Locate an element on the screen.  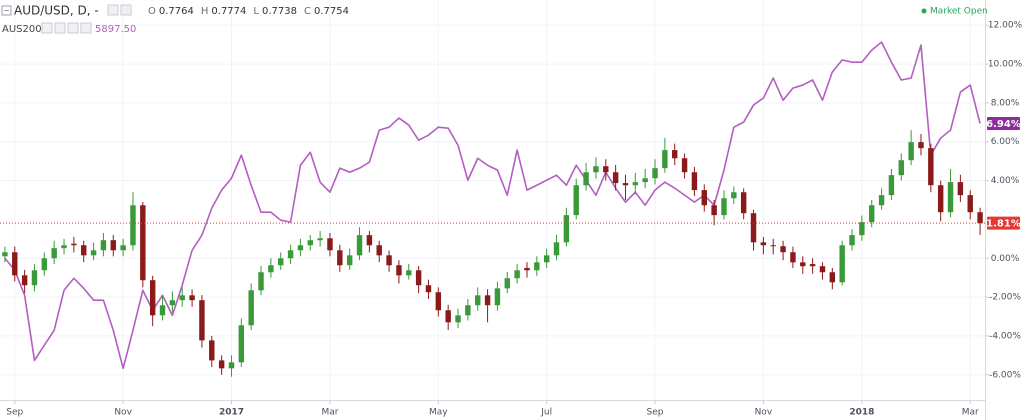
x-tick-label: 2017 is located at coordinates (231, 413).